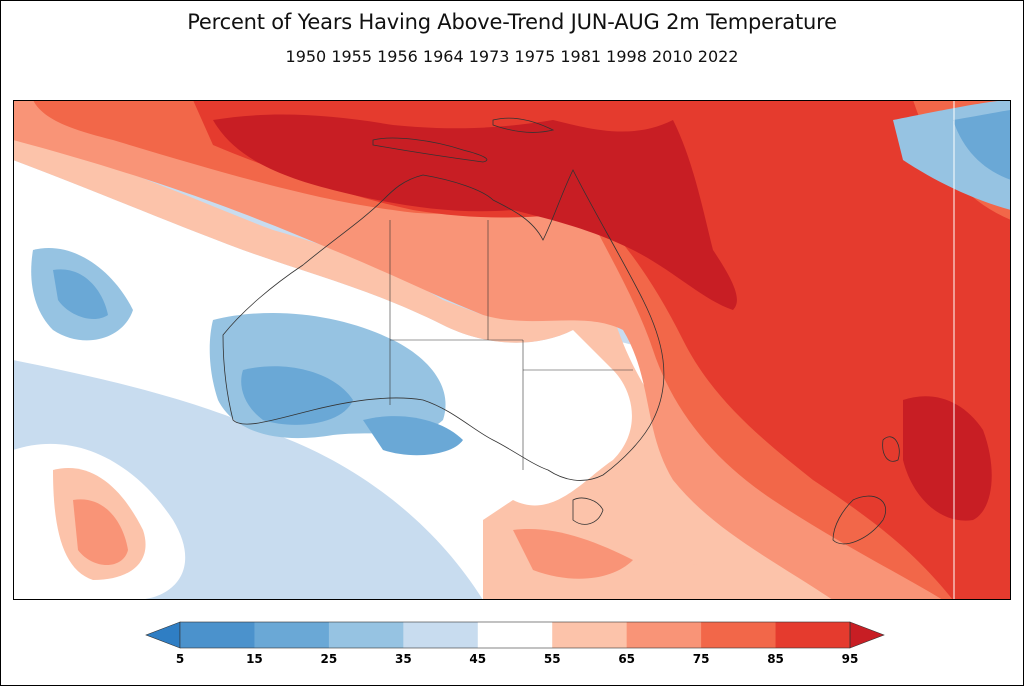  What do you see at coordinates (403, 659) in the screenshot?
I see `colorbar-tick-label: 35` at bounding box center [403, 659].